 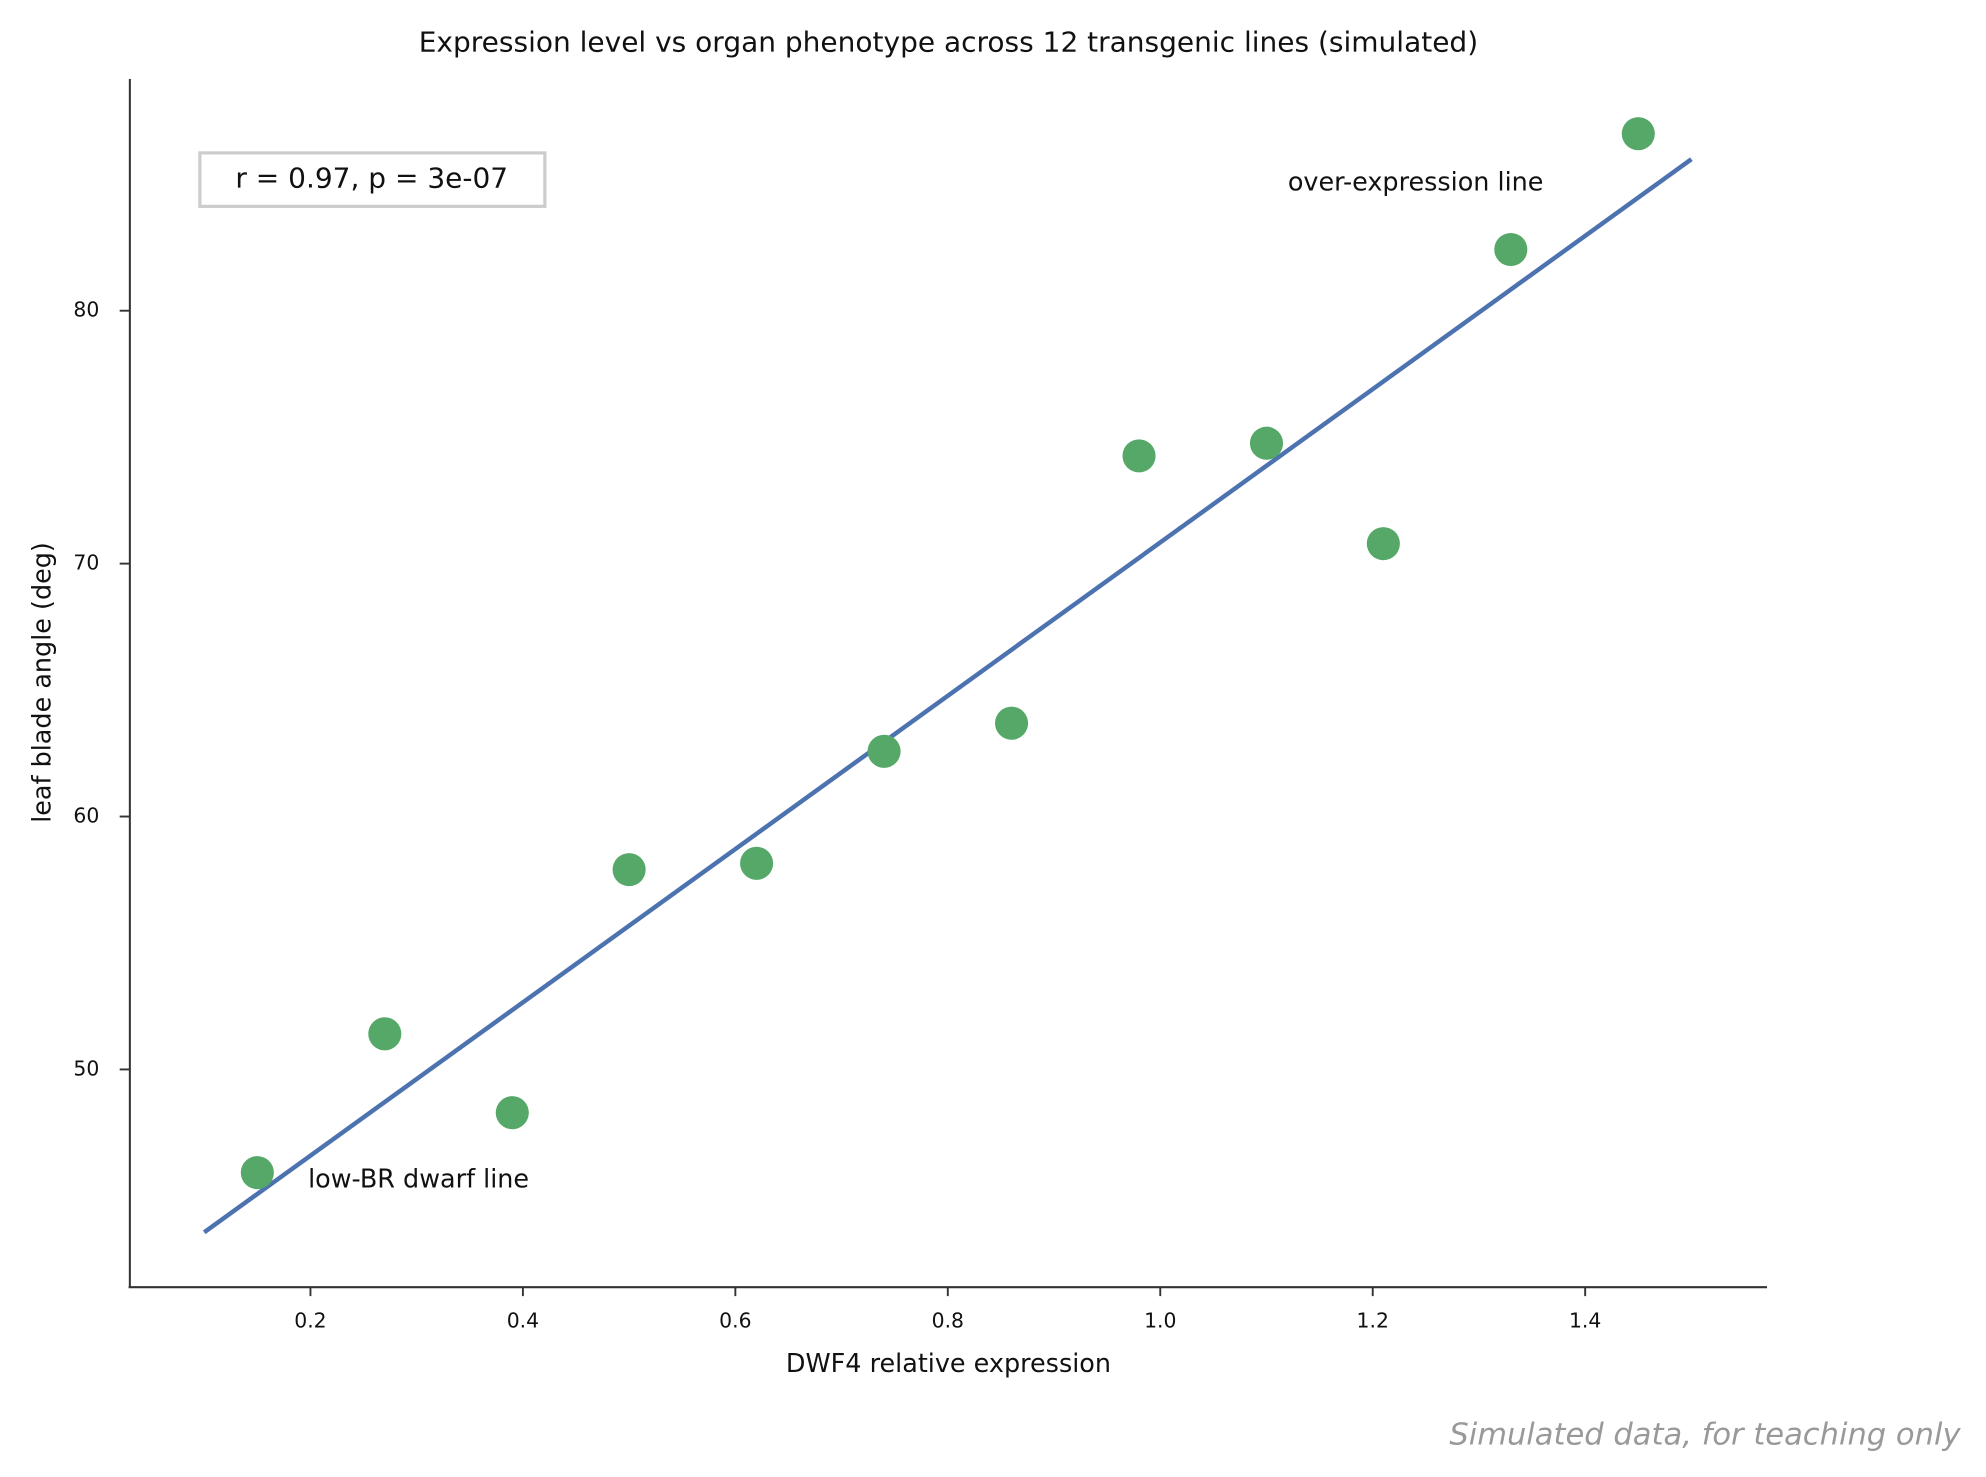 What do you see at coordinates (523, 1321) in the screenshot?
I see `x-tick-label: 0.4` at bounding box center [523, 1321].